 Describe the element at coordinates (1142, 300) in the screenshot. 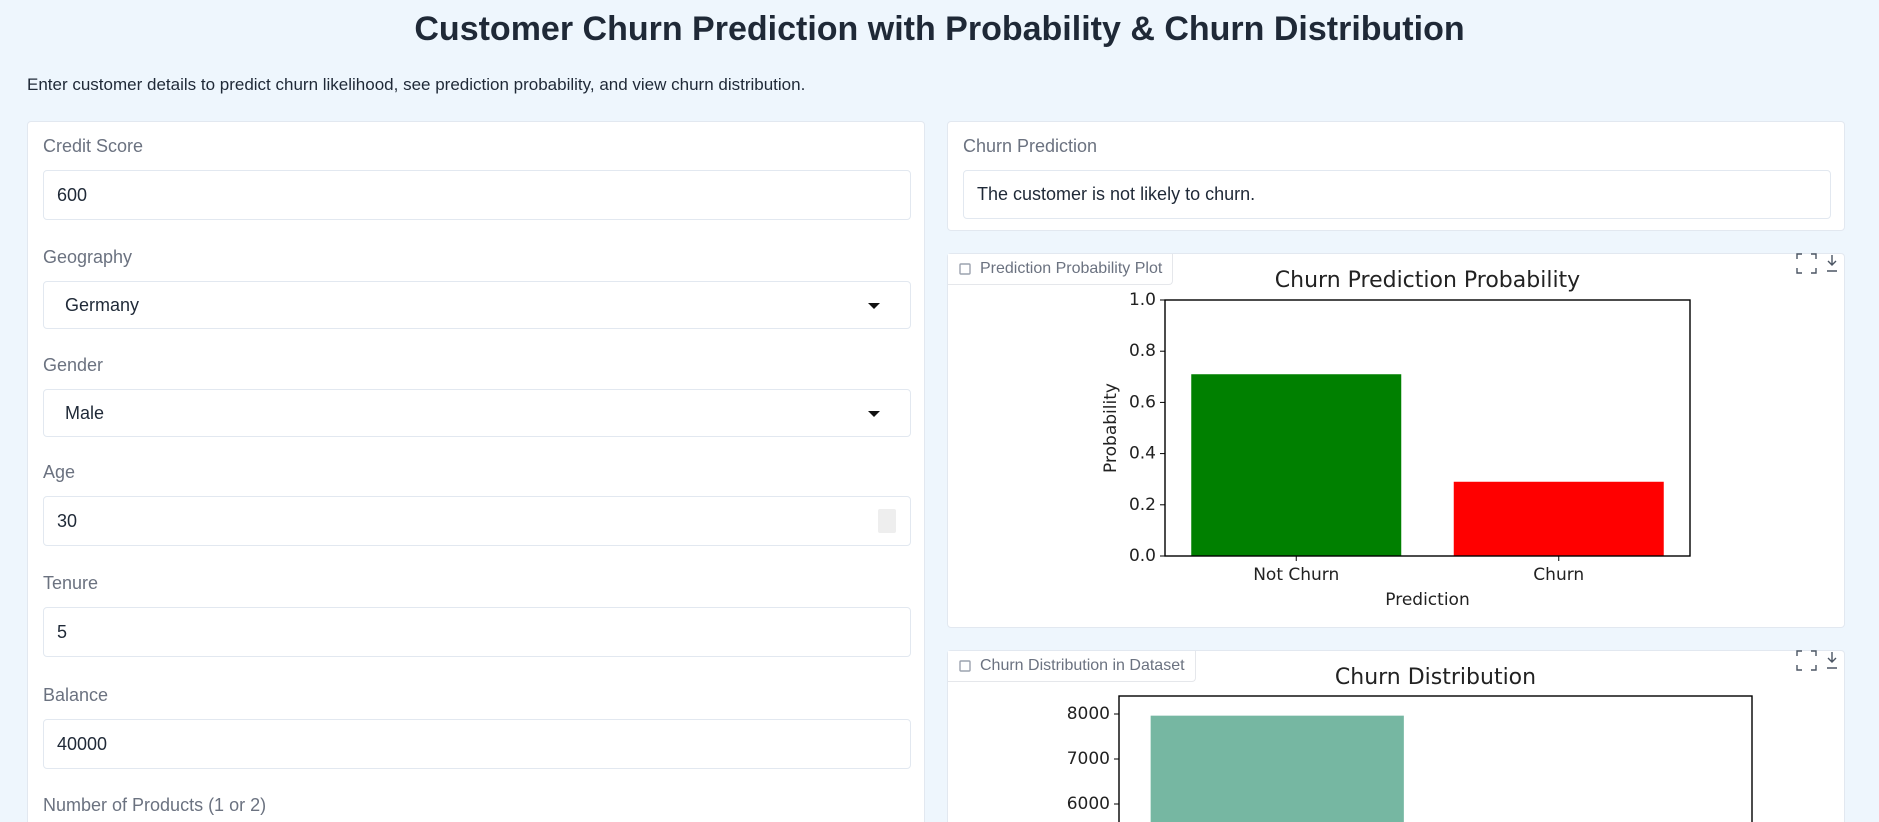

I see `y-tick-label: 1.0` at that location.